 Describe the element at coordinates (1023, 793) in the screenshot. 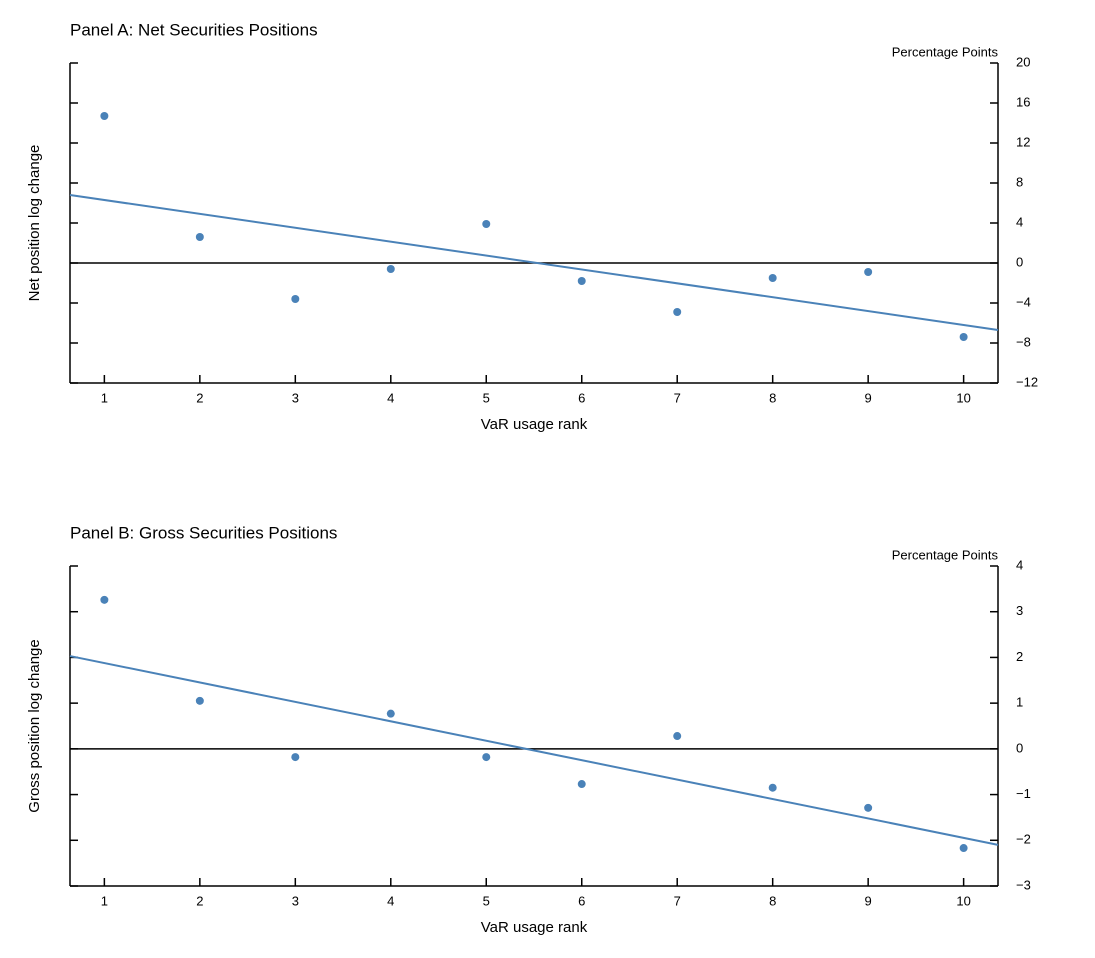

I see `y-tick-label: −1` at that location.